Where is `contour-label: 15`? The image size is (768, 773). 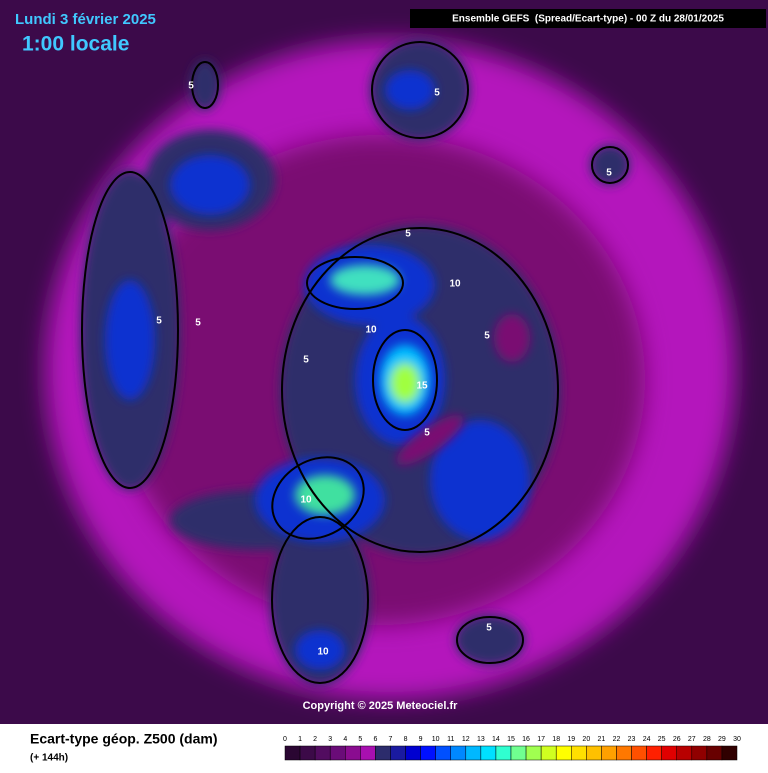 contour-label: 15 is located at coordinates (422, 386).